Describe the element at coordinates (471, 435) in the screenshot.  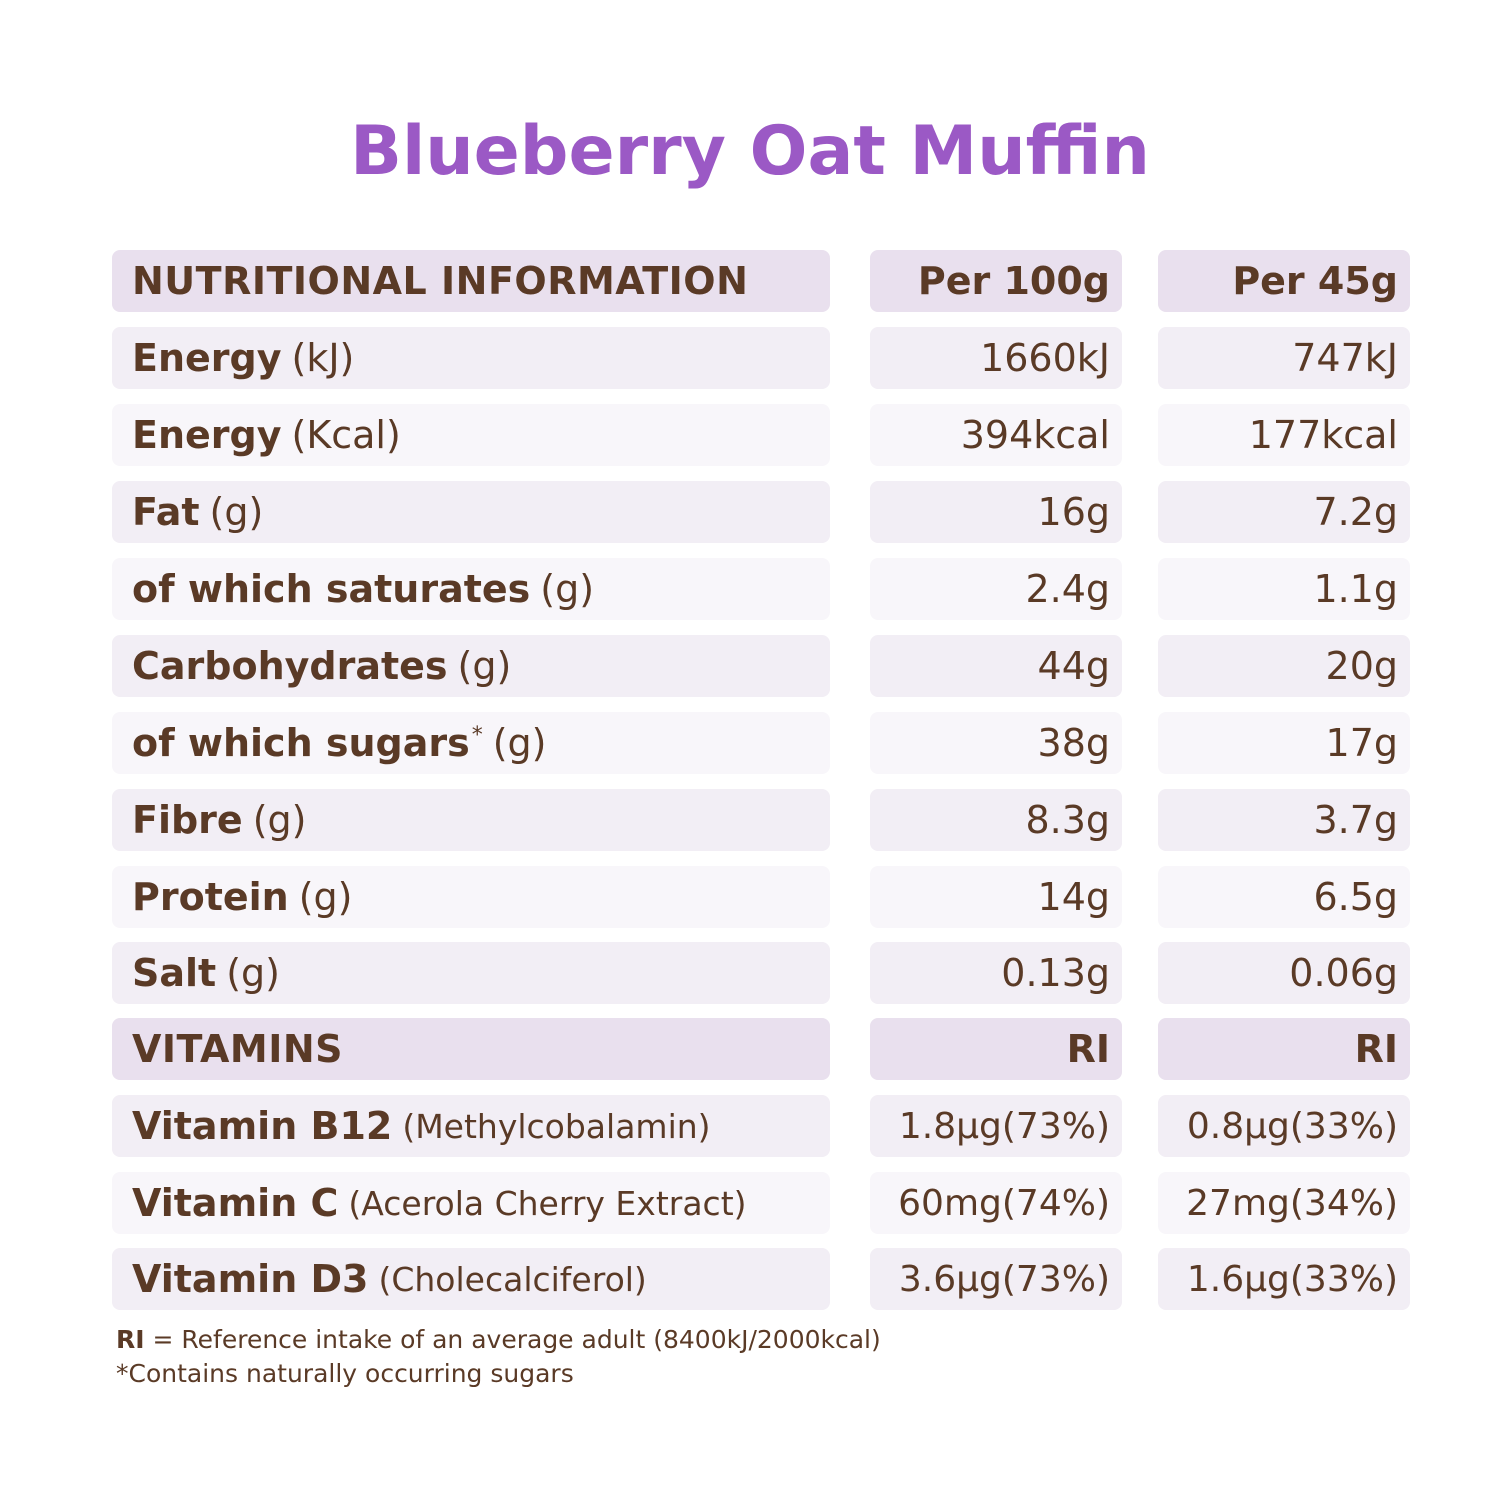
I see `nutrient-label-cell: Energy (Kcal)` at that location.